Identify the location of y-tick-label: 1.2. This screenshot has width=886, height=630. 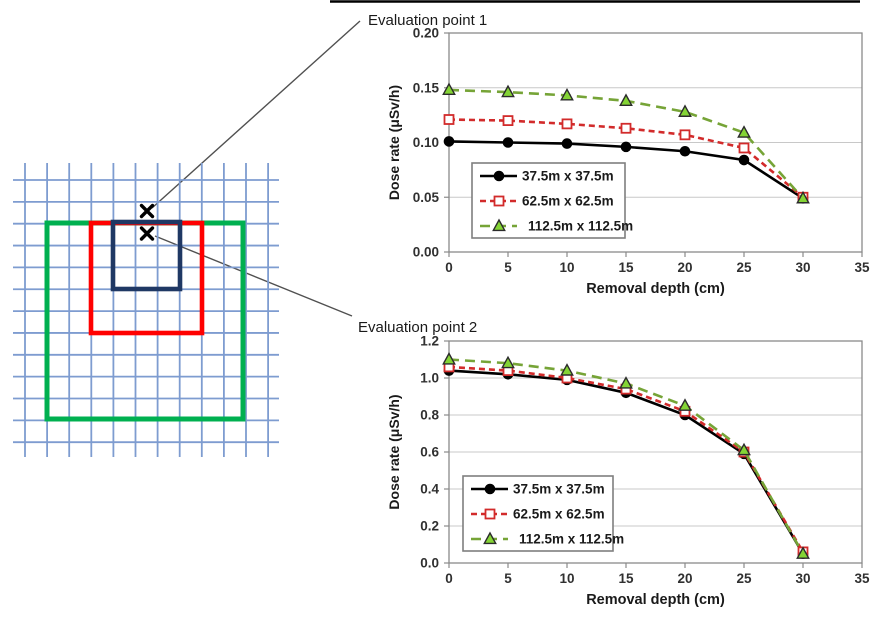
(429, 341).